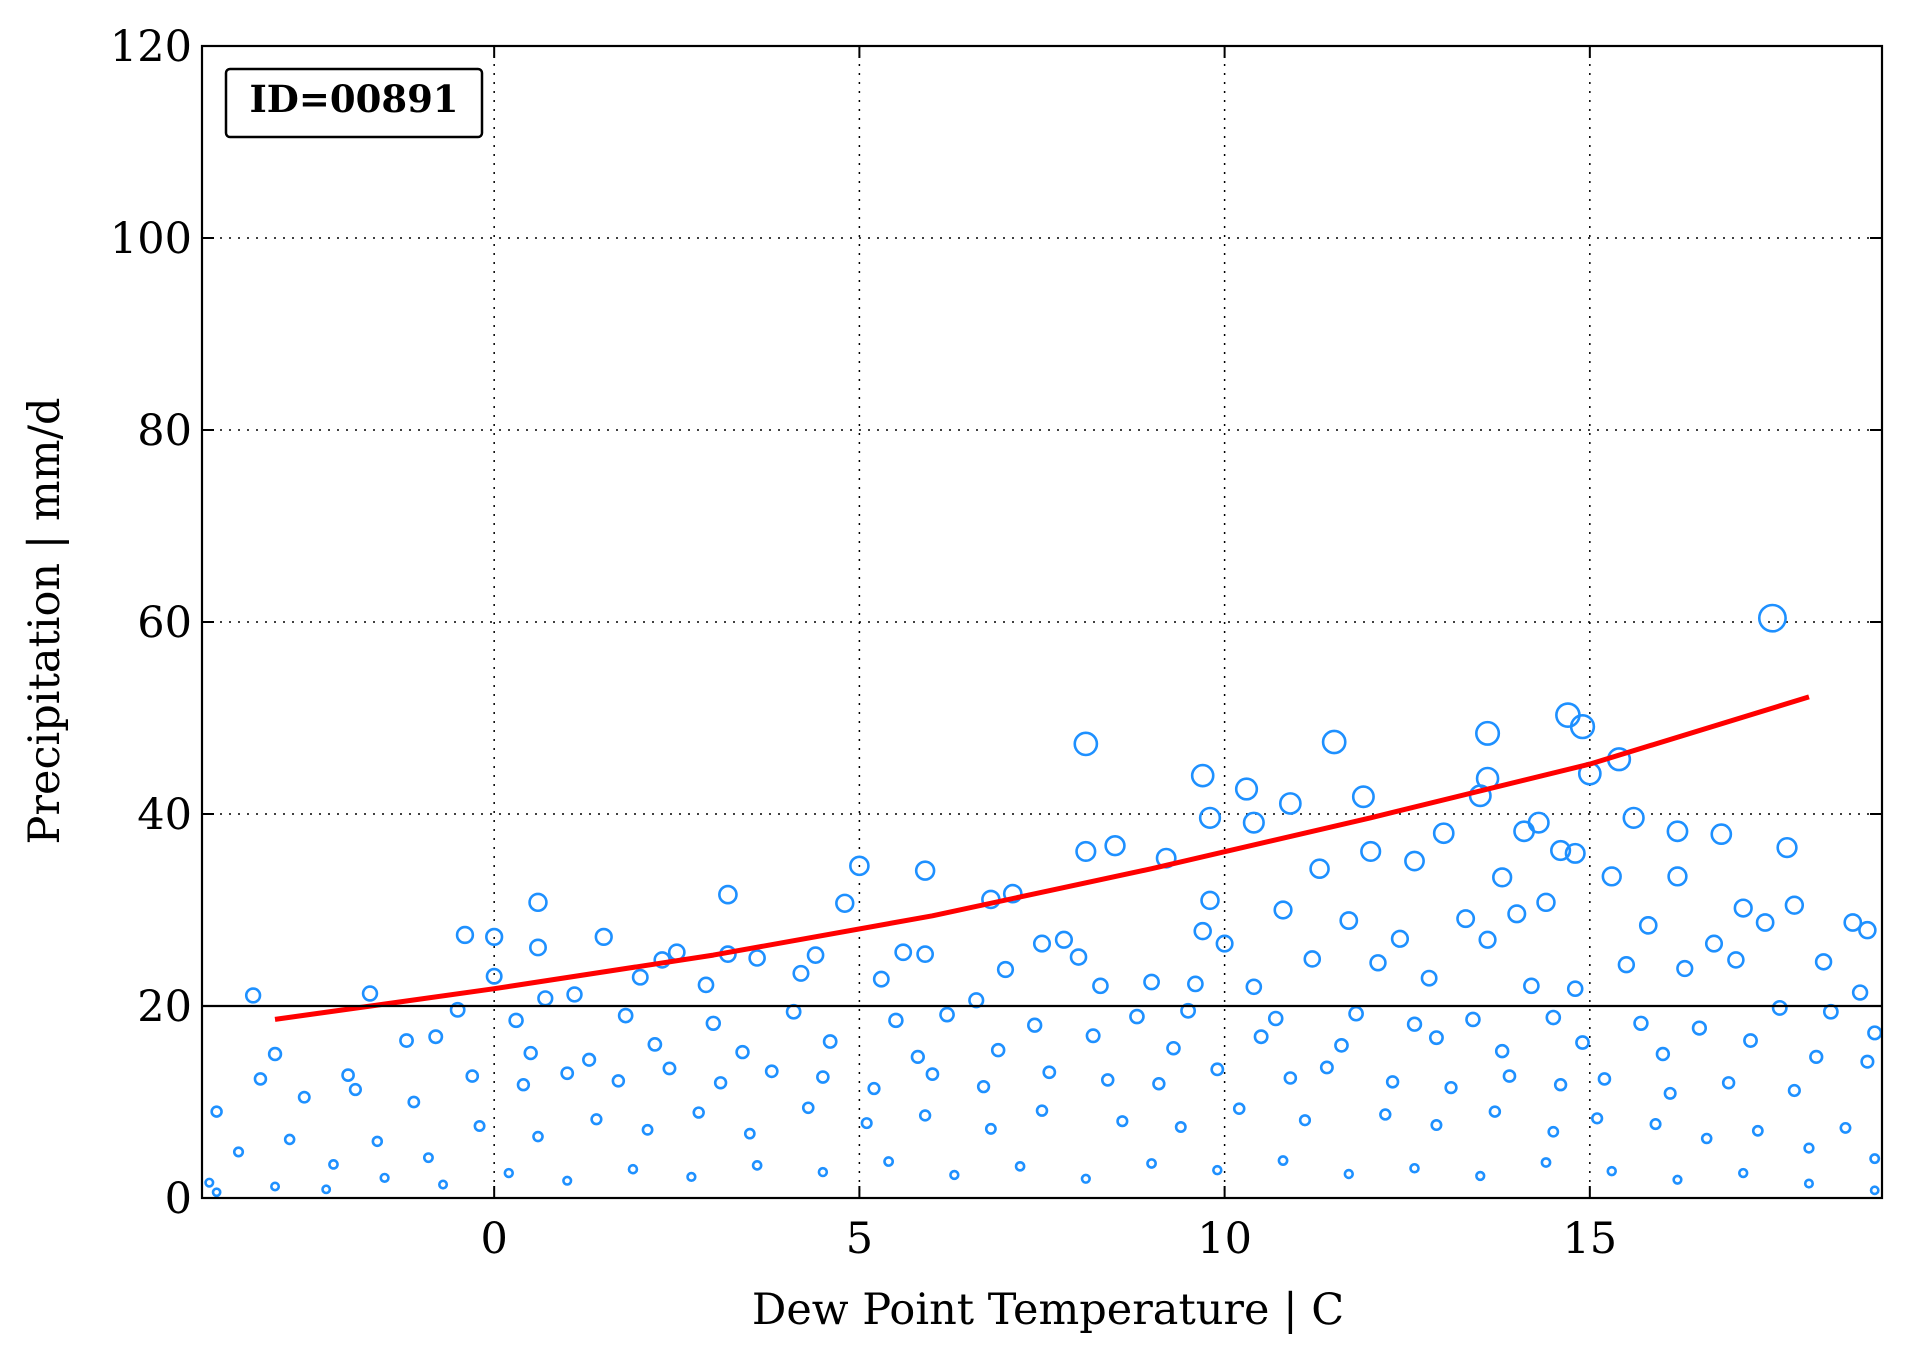 The image size is (1905, 1362). What do you see at coordinates (493, 1239) in the screenshot?
I see `x-tick-label-0: 0` at bounding box center [493, 1239].